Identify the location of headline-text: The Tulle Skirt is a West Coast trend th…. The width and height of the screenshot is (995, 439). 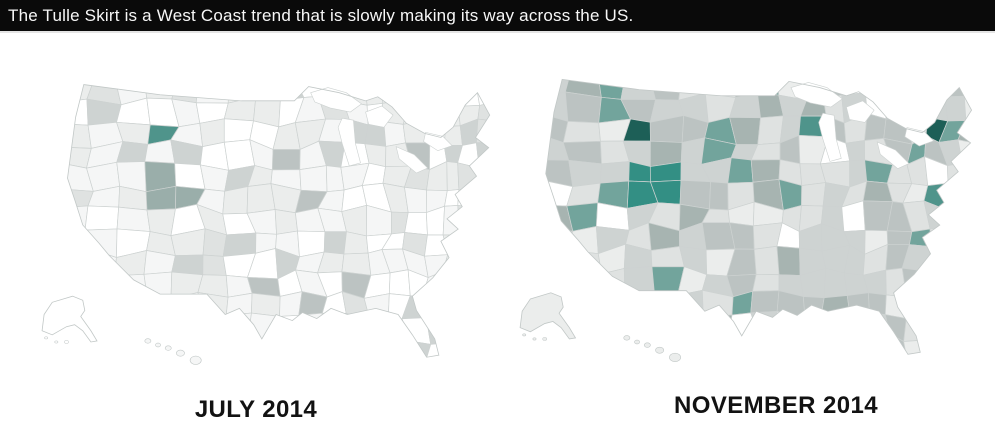
(321, 15).